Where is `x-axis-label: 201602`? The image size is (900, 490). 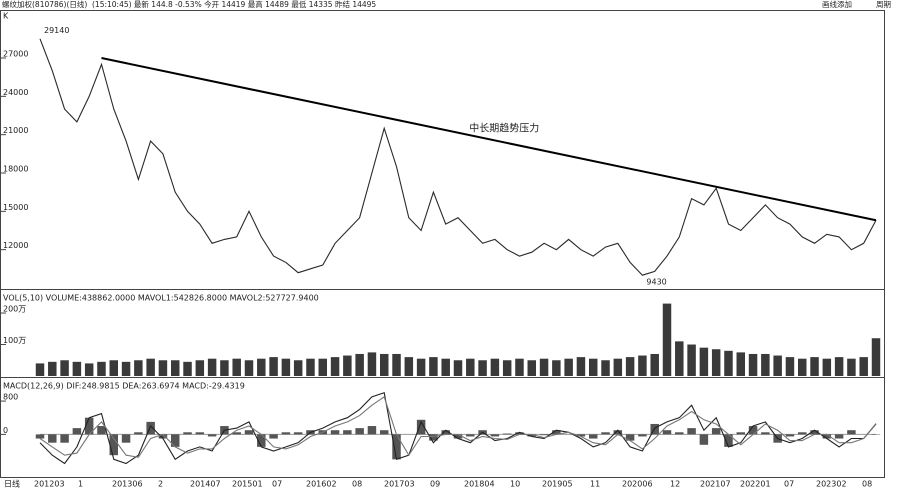
x-axis-label: 201602 is located at coordinates (321, 484).